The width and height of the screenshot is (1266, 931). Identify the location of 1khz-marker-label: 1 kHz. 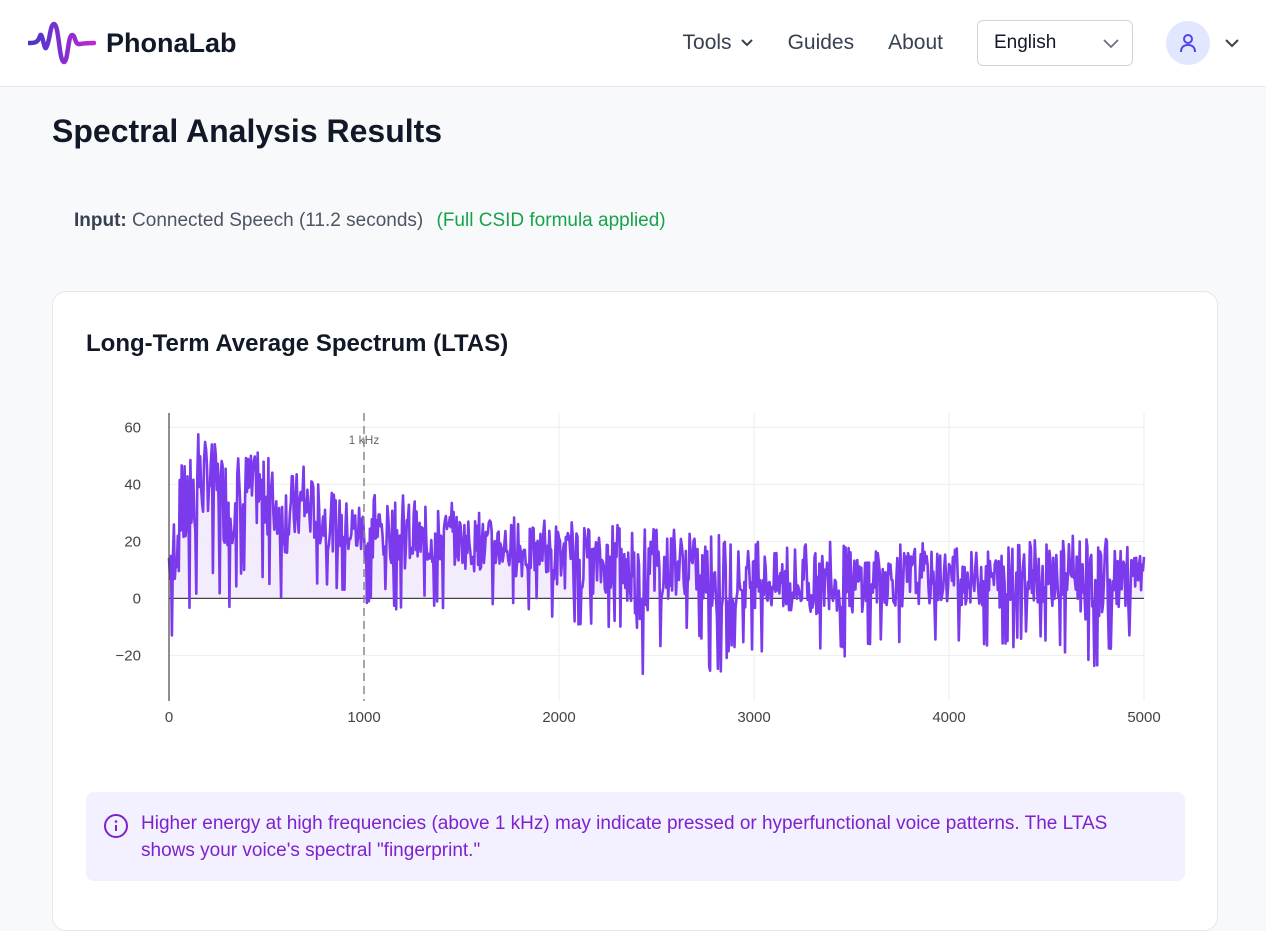
(364, 440).